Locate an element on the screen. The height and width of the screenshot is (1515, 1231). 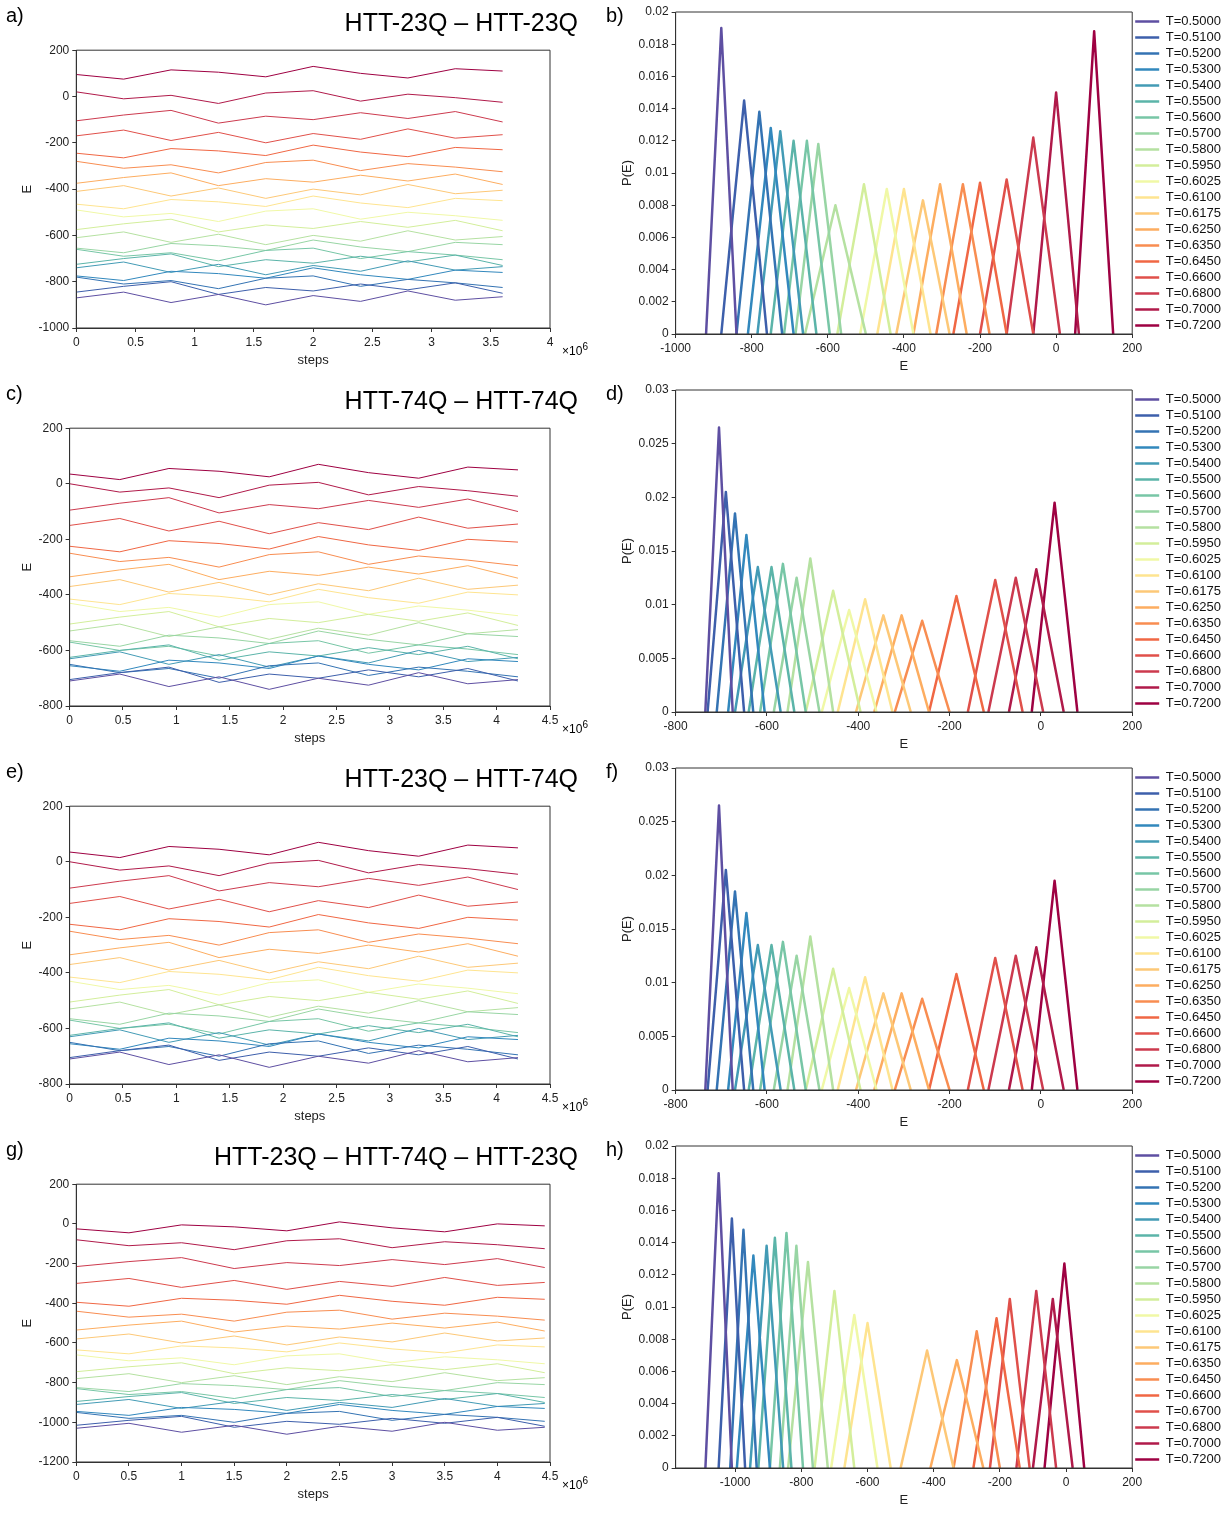
chart-title: HTT-23Q – HTT-23Q is located at coordinates (461, 22).